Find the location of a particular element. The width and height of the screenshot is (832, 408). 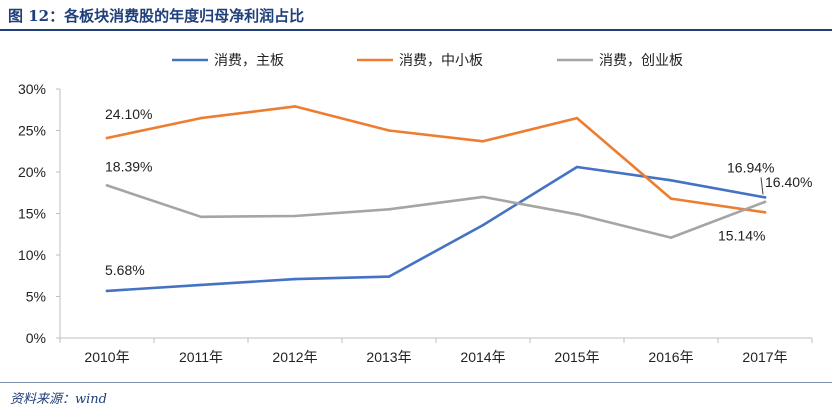

source-note: 资料来源：wind is located at coordinates (58, 399).